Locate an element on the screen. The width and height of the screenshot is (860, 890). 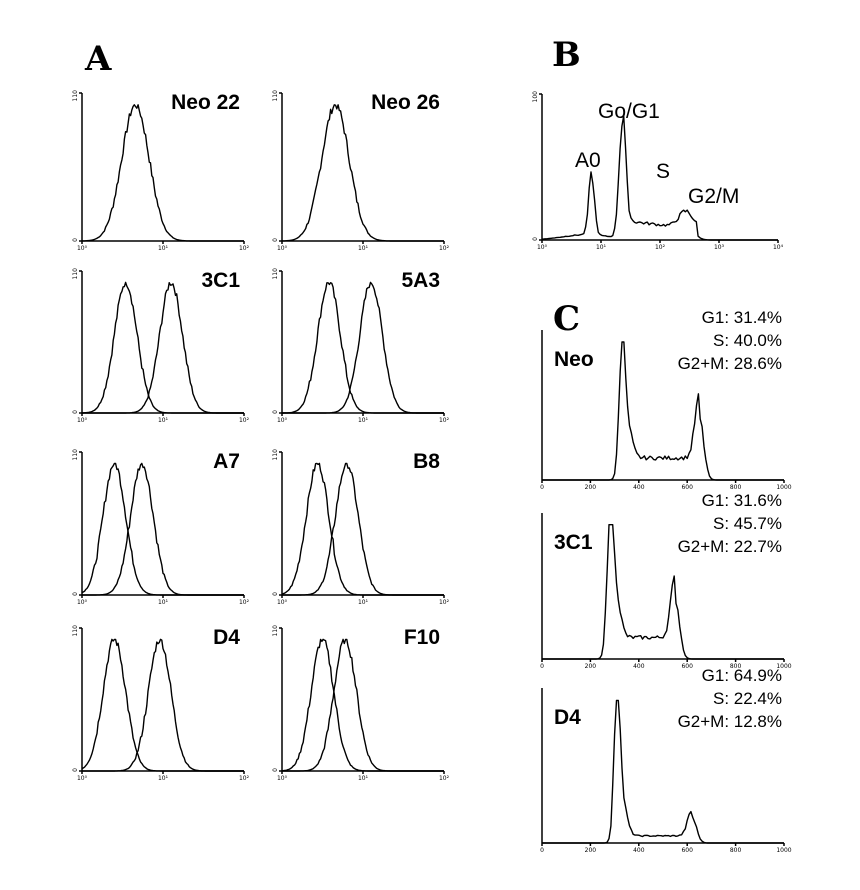
phase-percentage: G2+M: 12.8% is located at coordinates (730, 721).